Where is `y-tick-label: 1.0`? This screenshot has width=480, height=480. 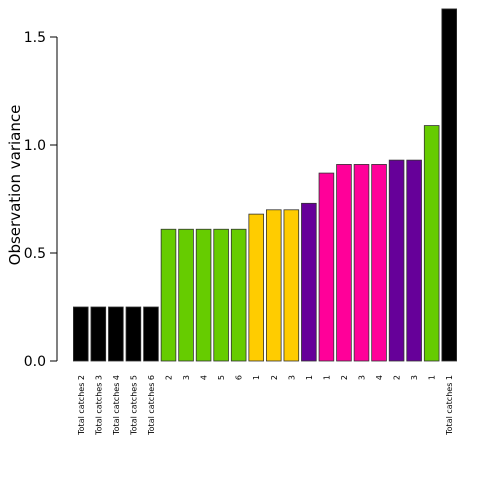 y-tick-label: 1.0 is located at coordinates (35, 146).